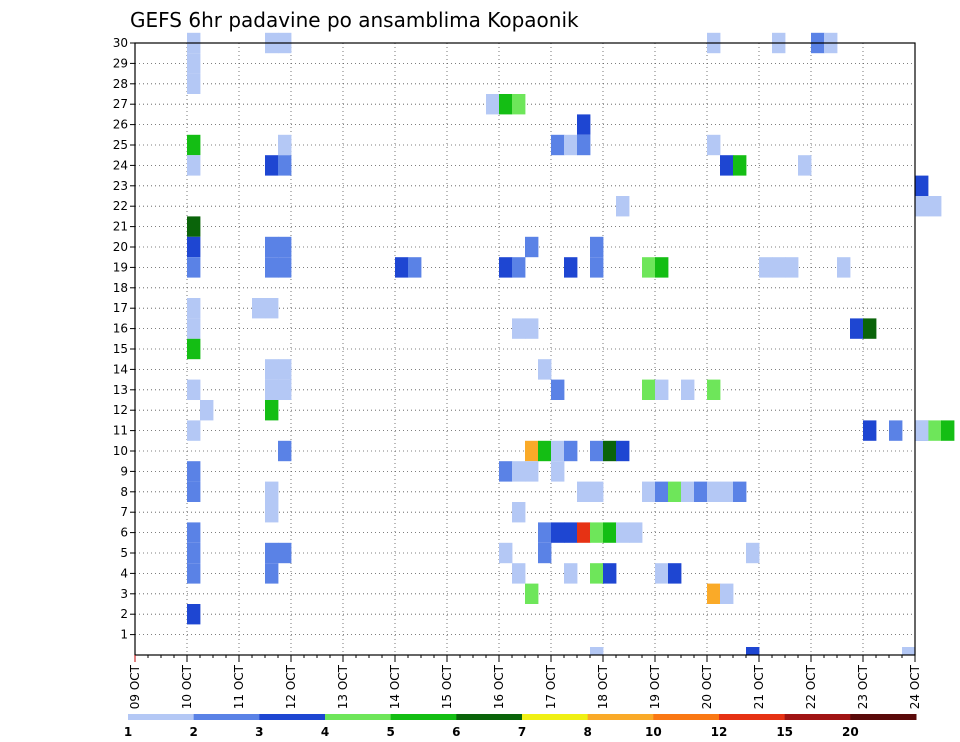  I want to click on y-tick-label: 24, so click(120, 165).